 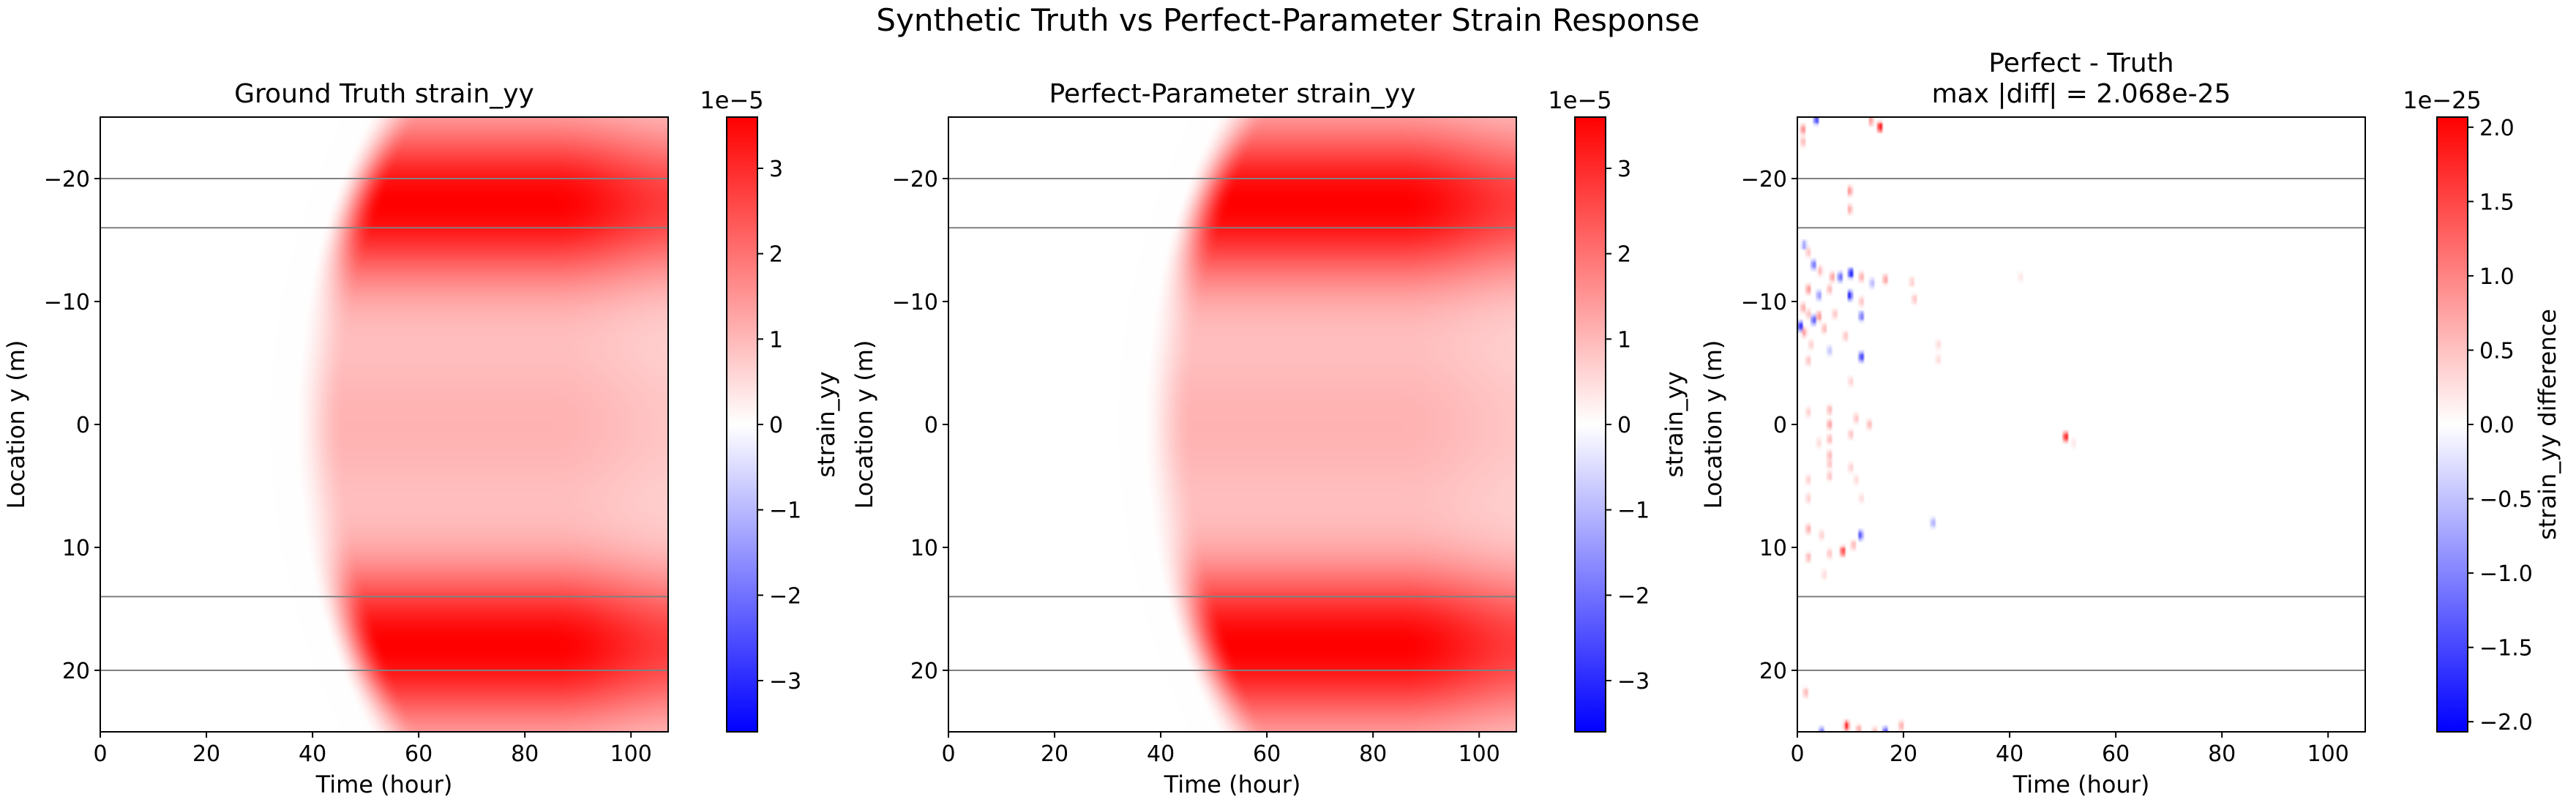 What do you see at coordinates (2497, 202) in the screenshot?
I see `colorbar-tick-label: 1.5` at bounding box center [2497, 202].